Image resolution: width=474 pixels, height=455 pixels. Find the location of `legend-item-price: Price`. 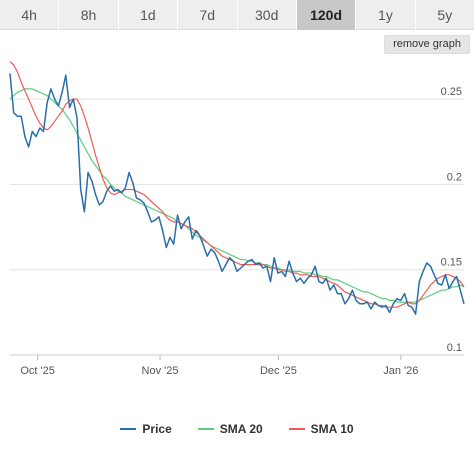

legend-item-price: Price is located at coordinates (146, 429).